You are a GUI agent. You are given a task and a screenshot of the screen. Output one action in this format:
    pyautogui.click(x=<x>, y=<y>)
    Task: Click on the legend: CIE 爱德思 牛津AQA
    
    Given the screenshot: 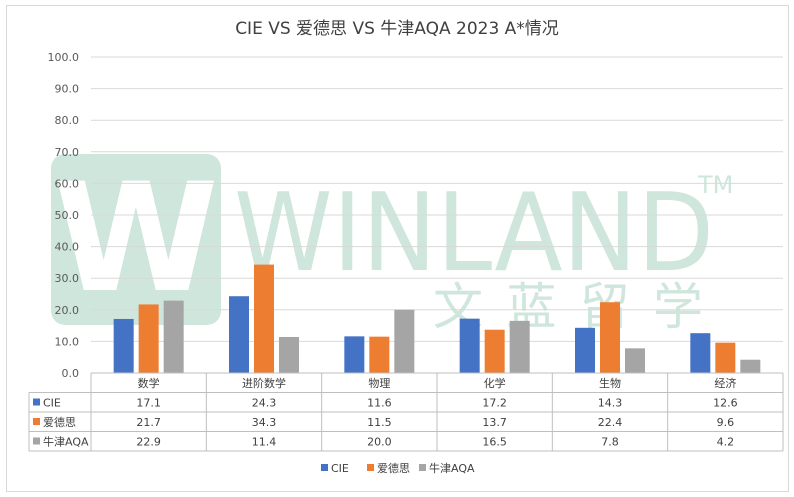 What is the action you would take?
    pyautogui.click(x=398, y=468)
    